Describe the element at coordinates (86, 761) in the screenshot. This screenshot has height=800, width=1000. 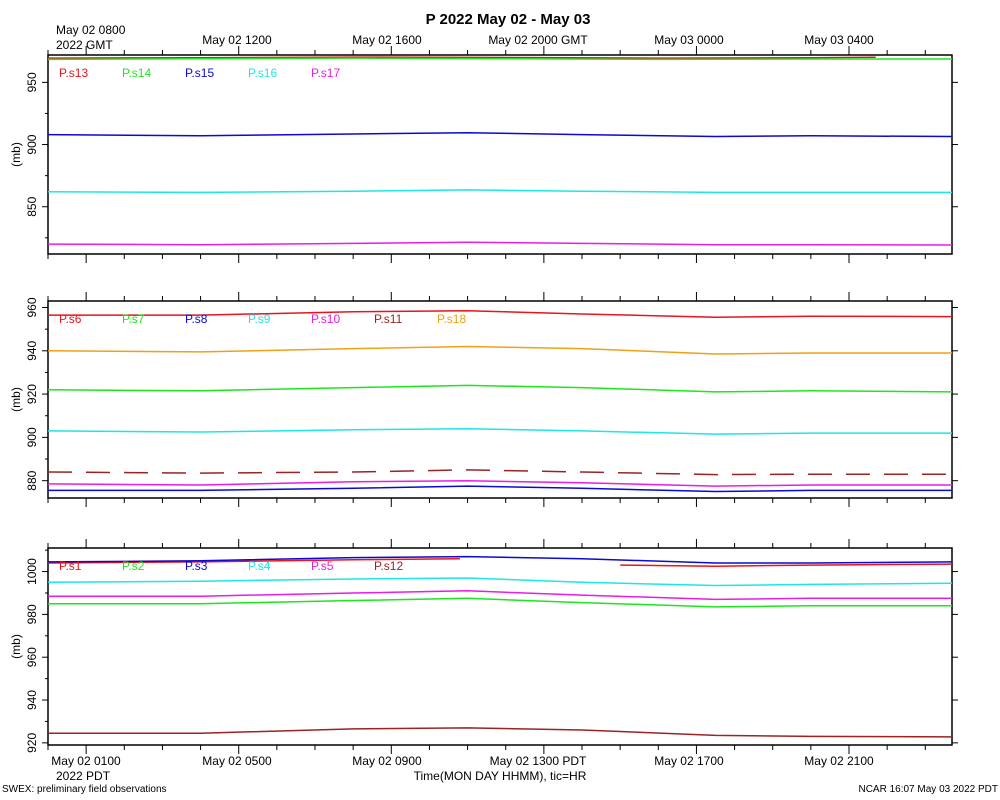
I see `bottom-axis-label: May 02 0100` at that location.